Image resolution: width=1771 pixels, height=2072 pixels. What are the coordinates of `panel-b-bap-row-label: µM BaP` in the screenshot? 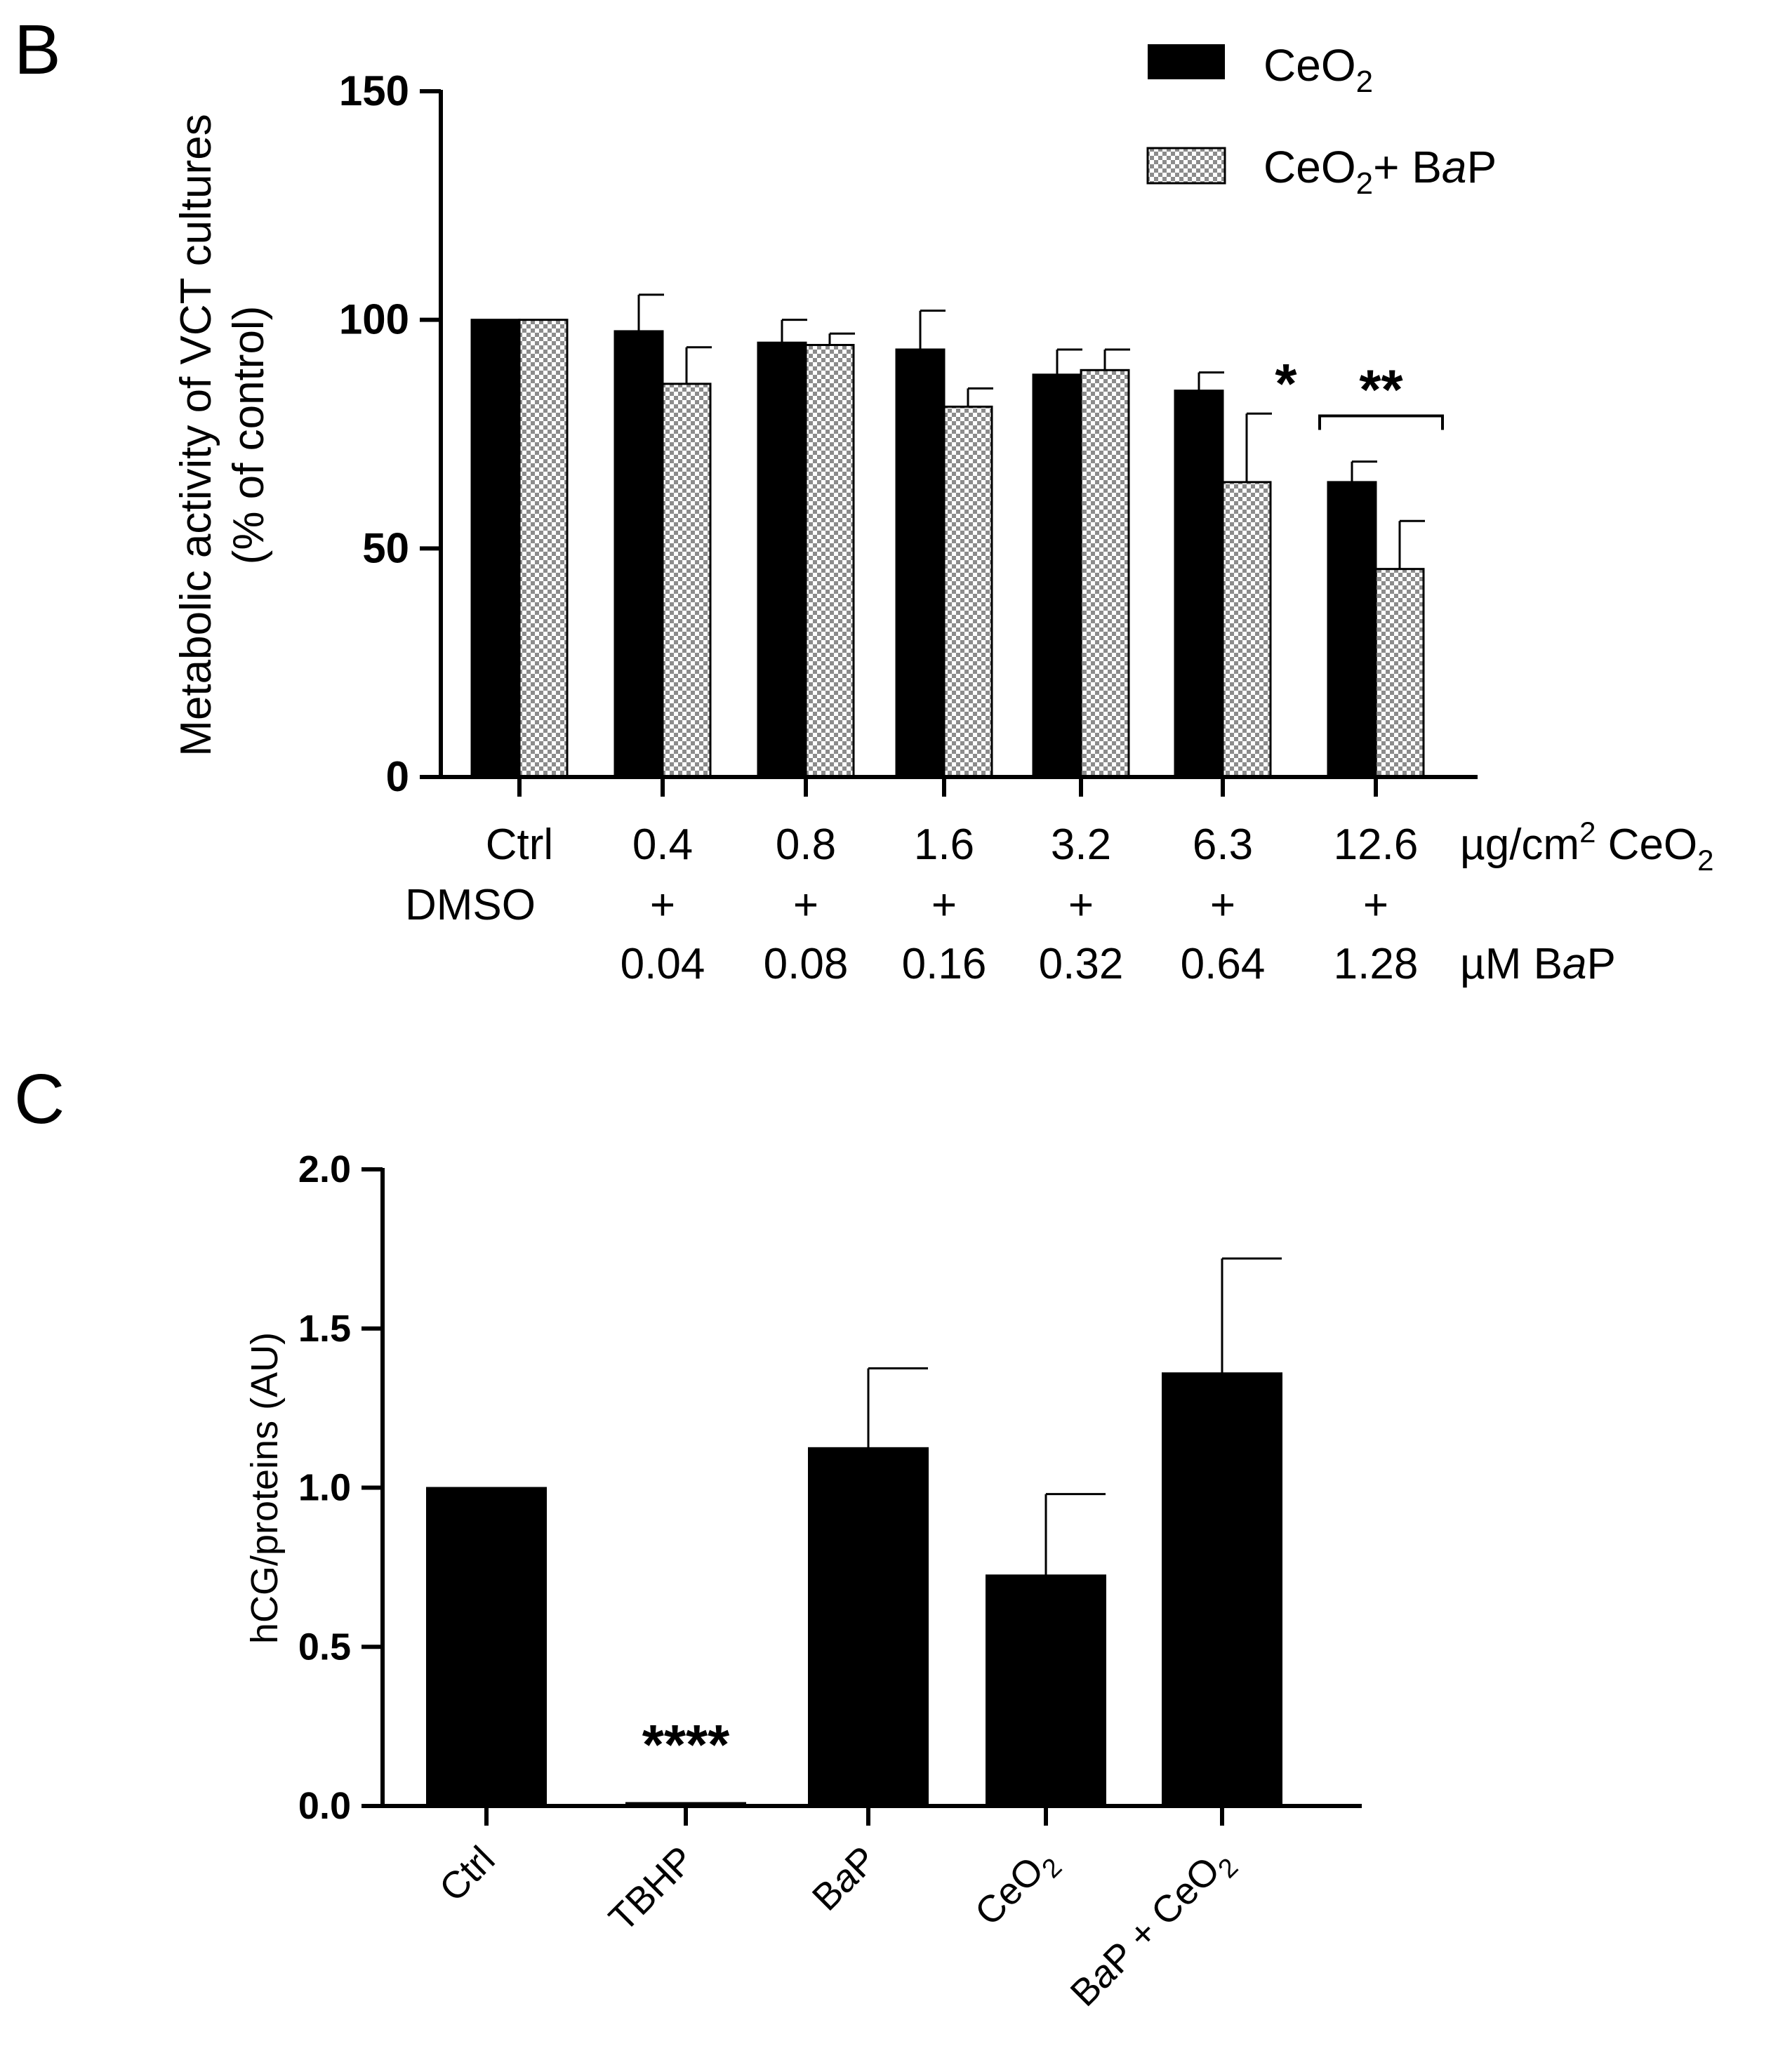 It's located at (1538, 964).